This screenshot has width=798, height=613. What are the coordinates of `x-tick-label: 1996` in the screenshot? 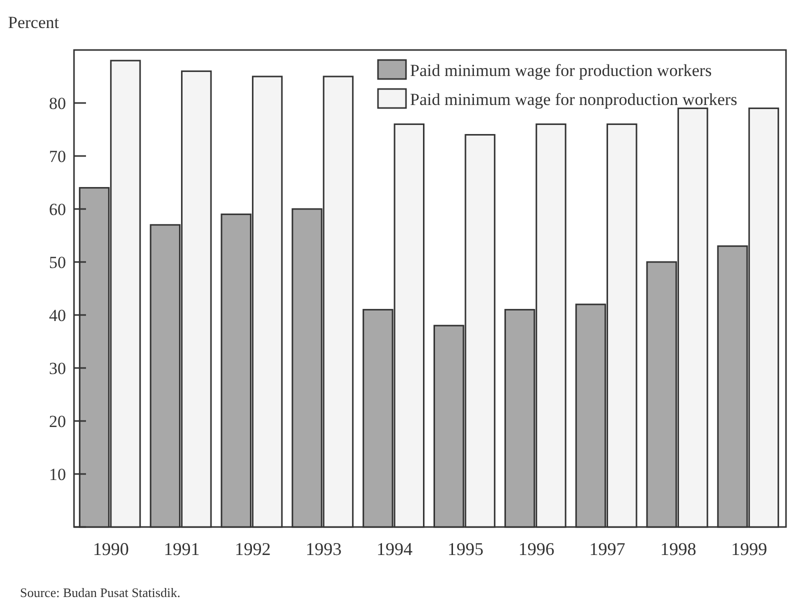 It's located at (536, 549).